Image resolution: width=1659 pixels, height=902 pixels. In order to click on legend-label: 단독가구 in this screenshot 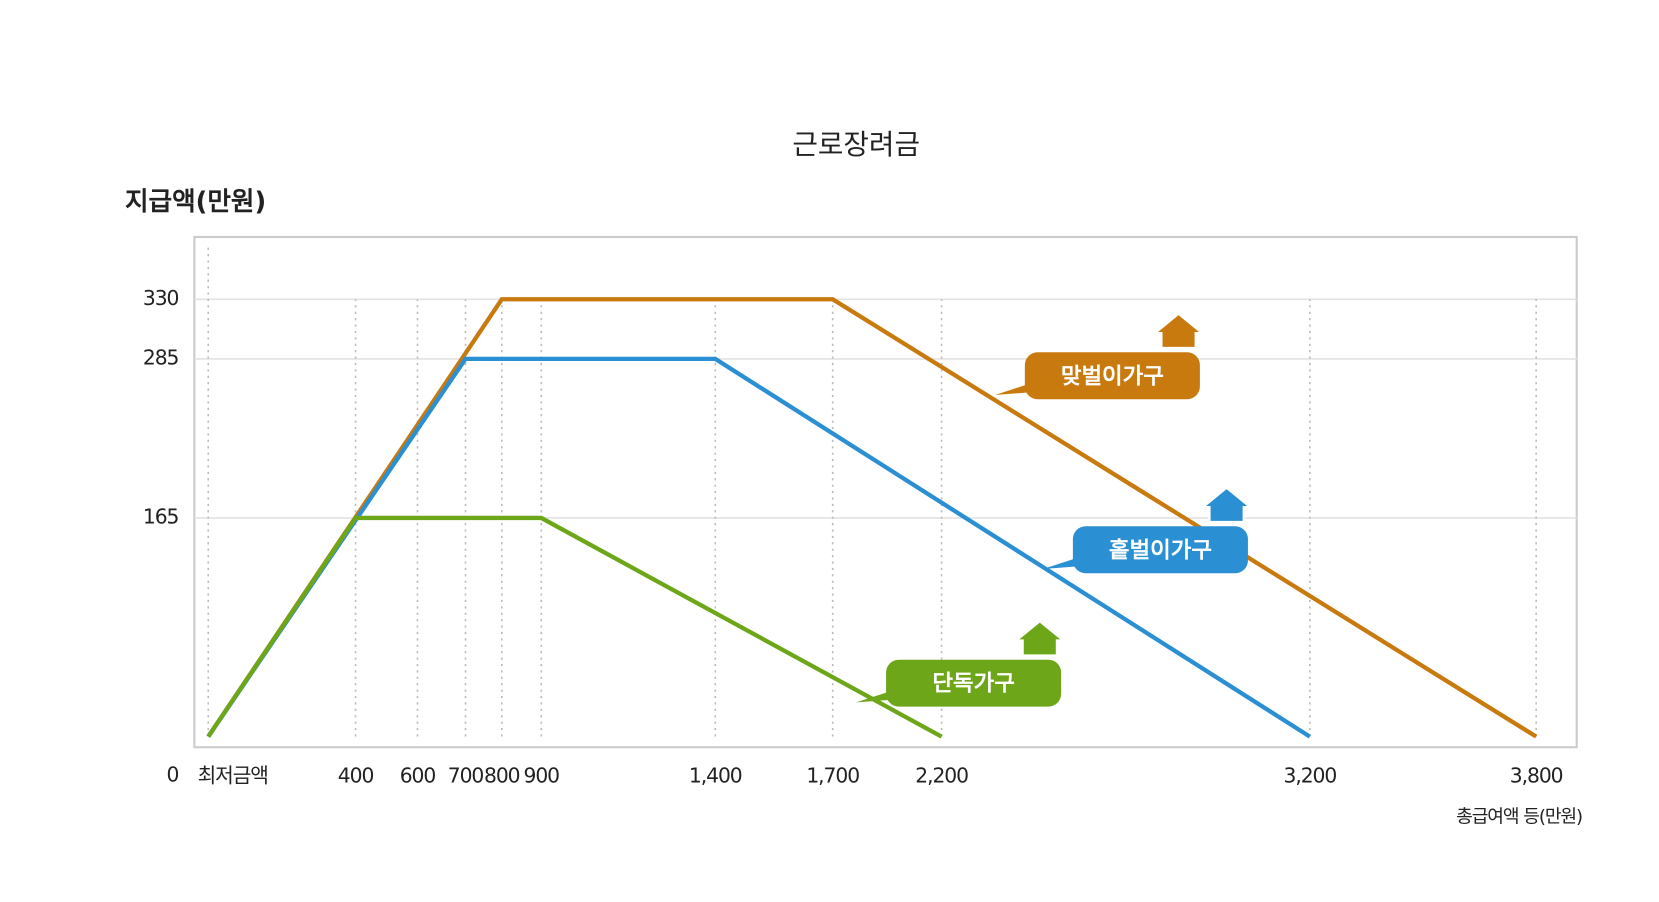, I will do `click(973, 684)`.